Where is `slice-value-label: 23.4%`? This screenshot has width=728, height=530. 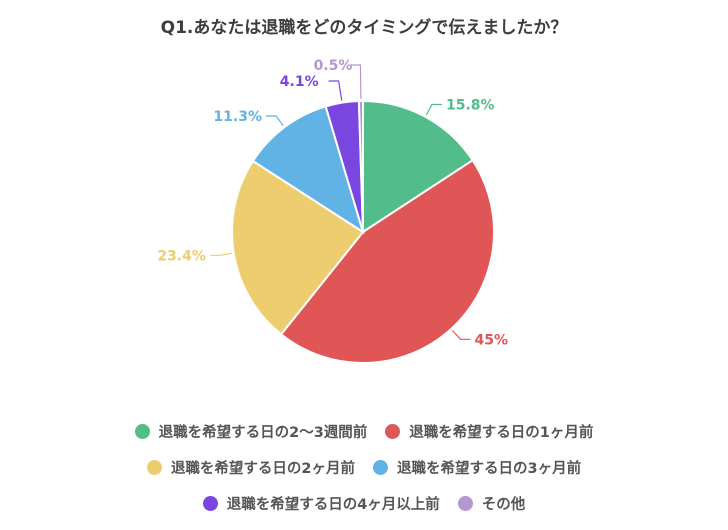
slice-value-label: 23.4% is located at coordinates (181, 256).